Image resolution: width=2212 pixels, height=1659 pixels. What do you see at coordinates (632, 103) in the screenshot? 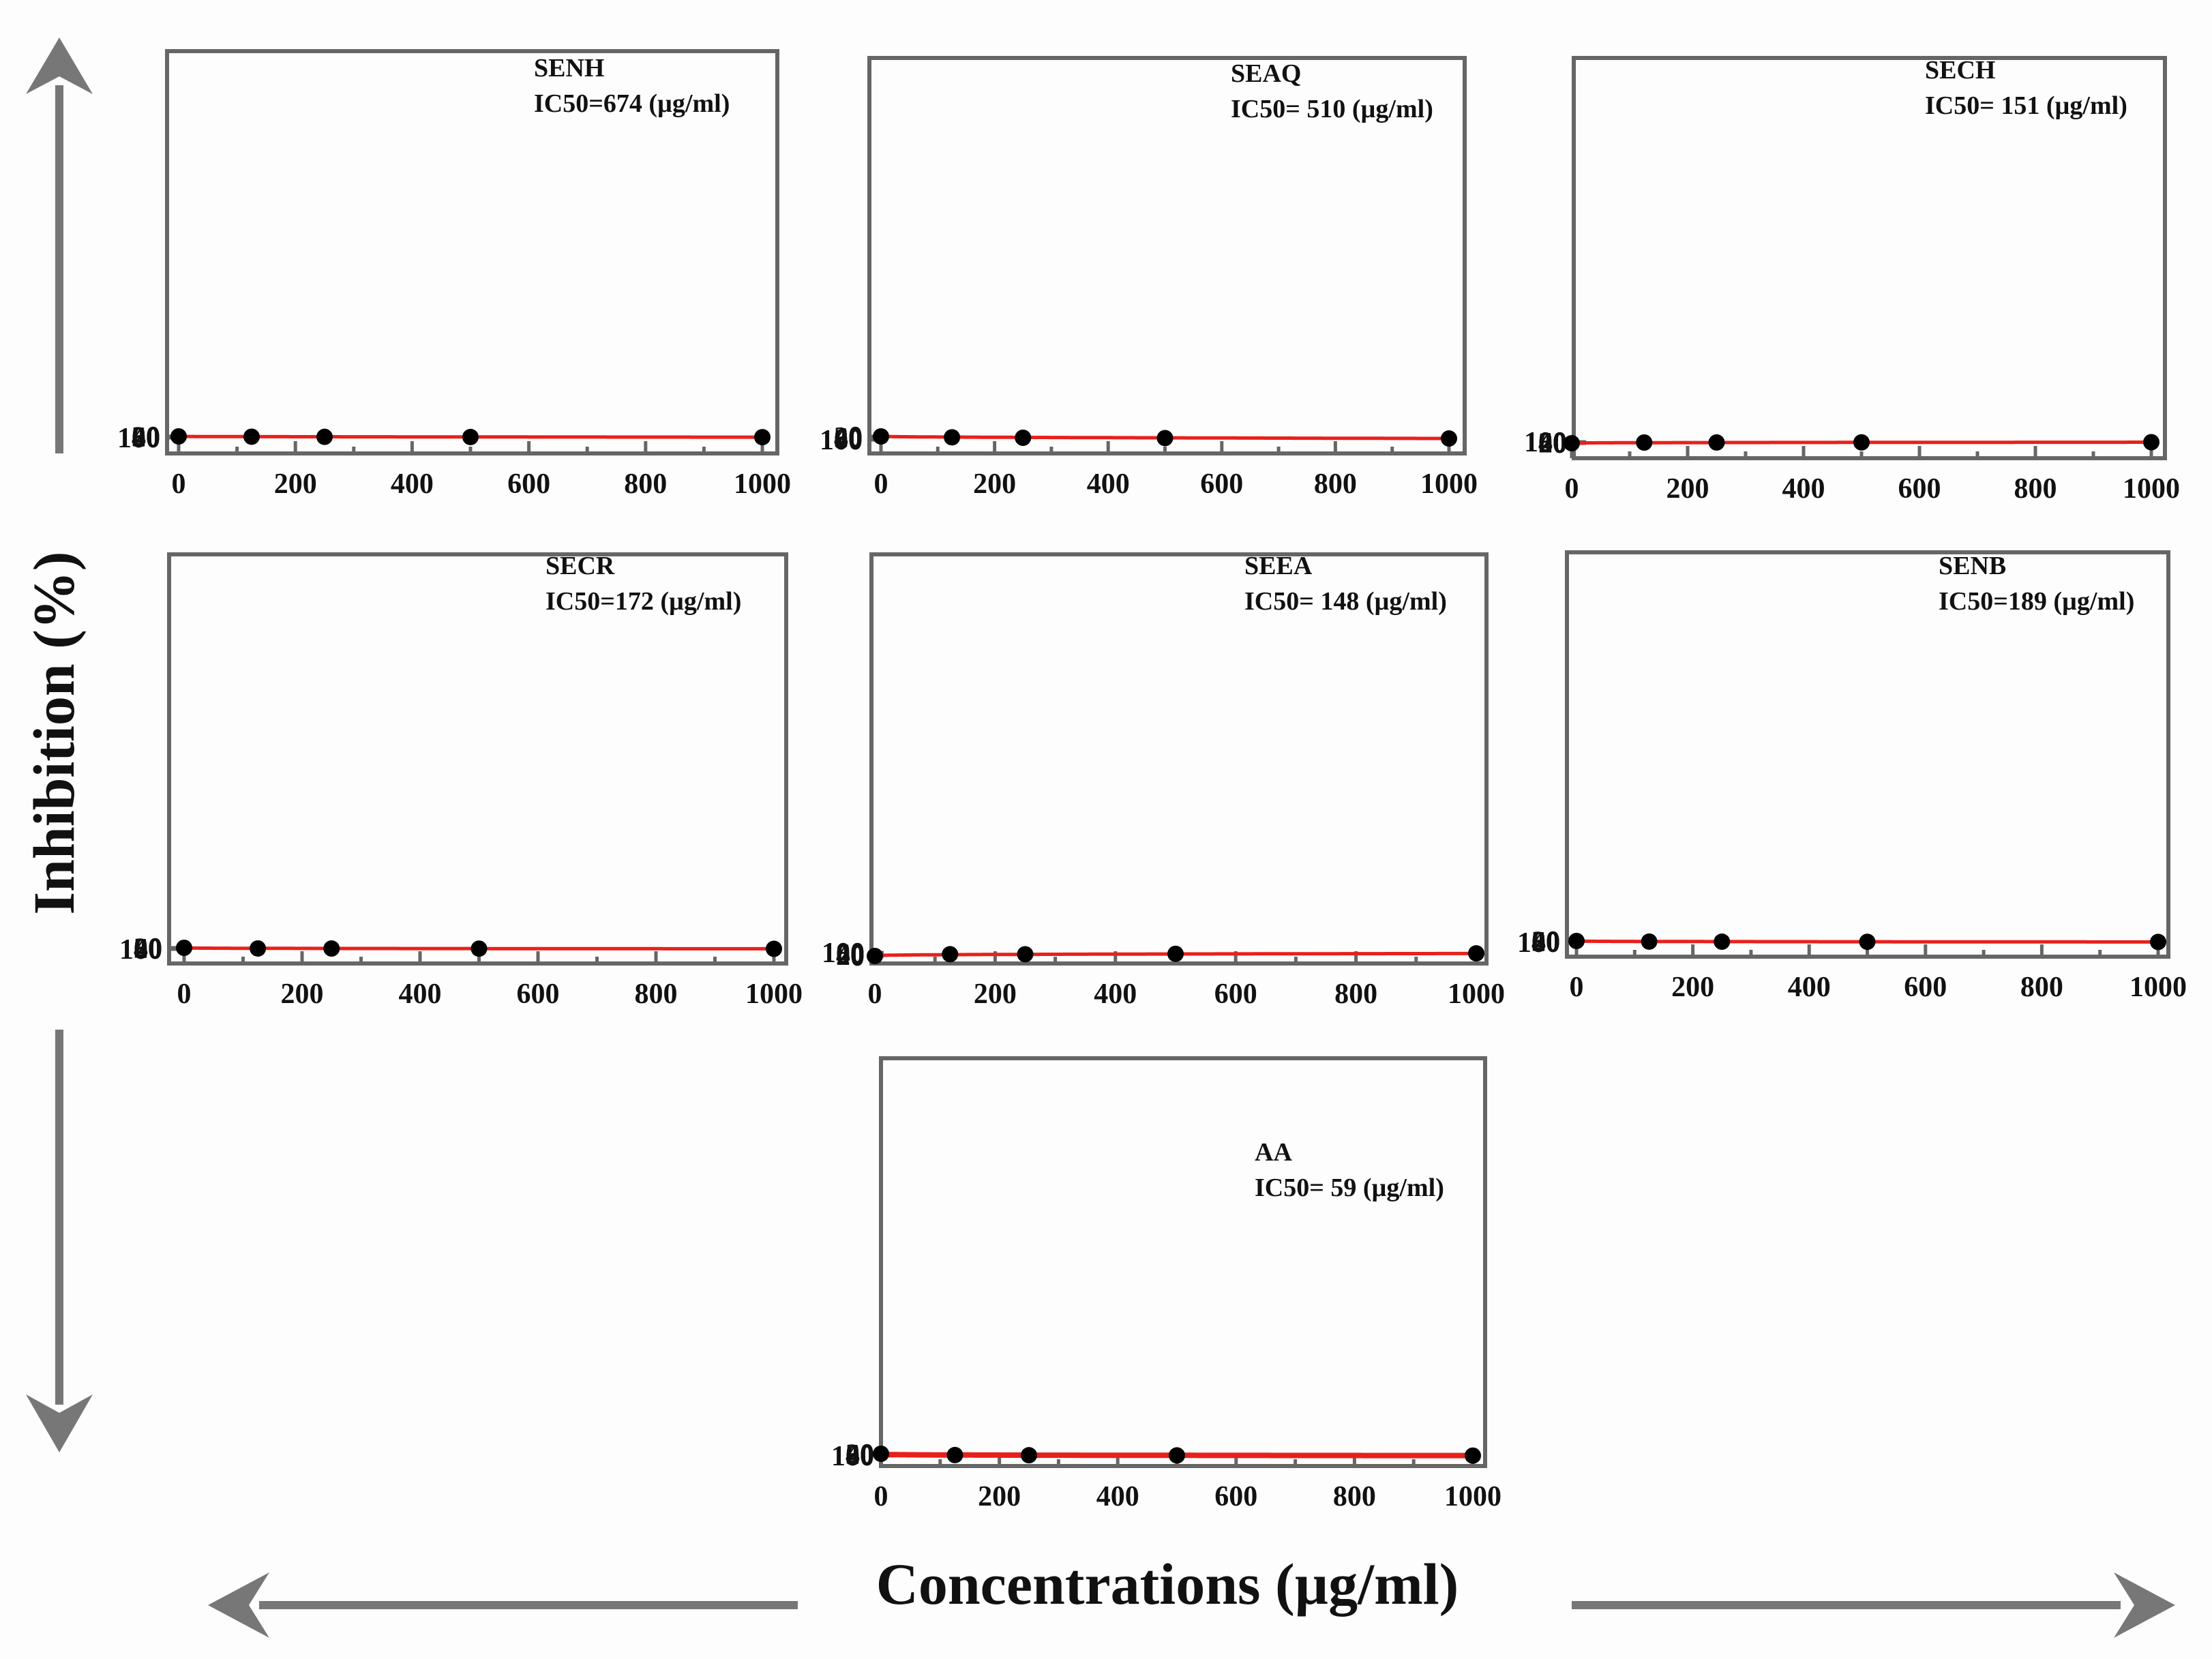
I see `ic50-label: IC50=674 (µg/ml)` at bounding box center [632, 103].